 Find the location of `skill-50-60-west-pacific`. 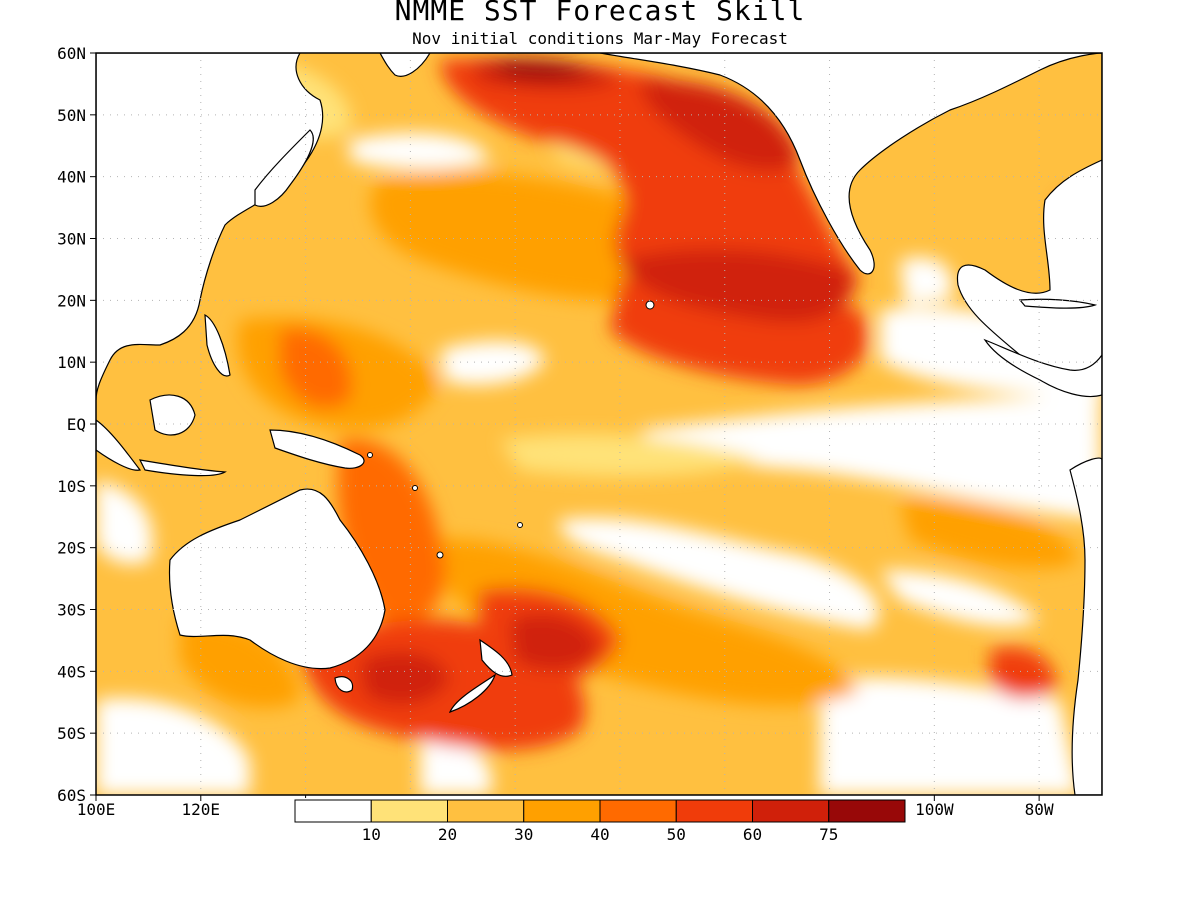

skill-50-60-west-pacific is located at coordinates (316, 368).